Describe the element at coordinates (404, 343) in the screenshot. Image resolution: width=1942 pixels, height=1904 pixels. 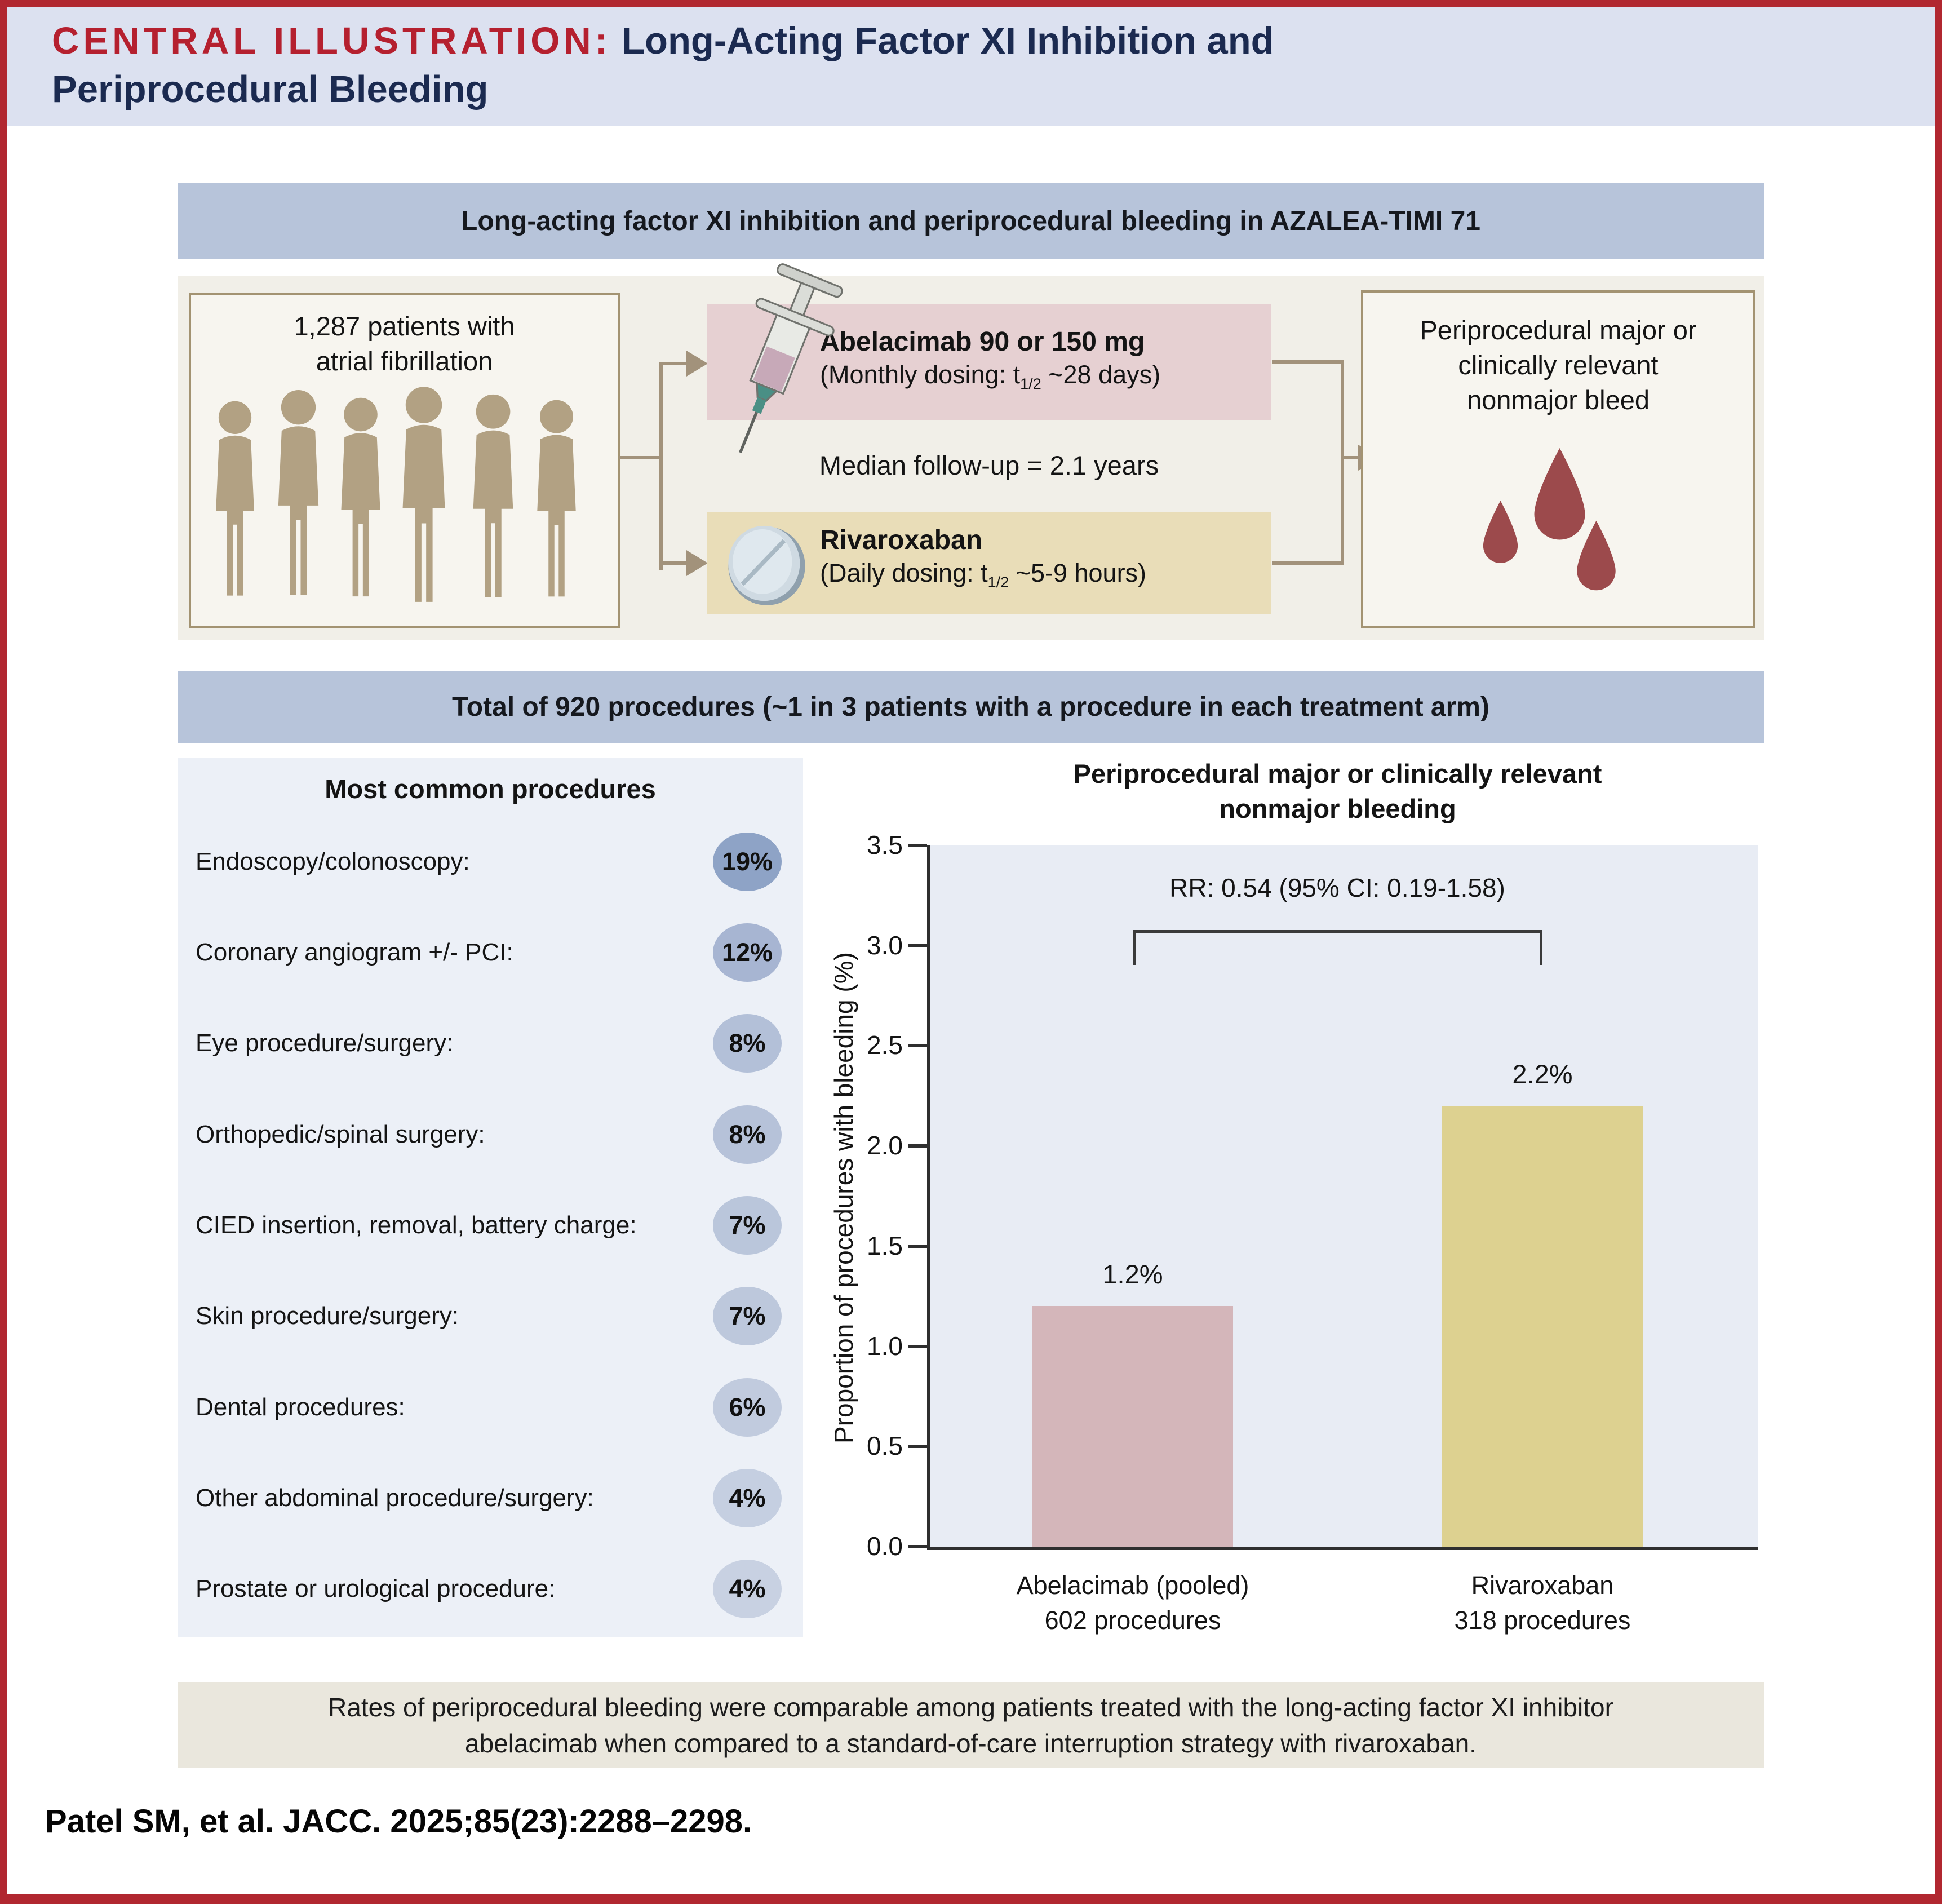
I see `patients-text: 1,287 patients with atrial fibrillation` at that location.